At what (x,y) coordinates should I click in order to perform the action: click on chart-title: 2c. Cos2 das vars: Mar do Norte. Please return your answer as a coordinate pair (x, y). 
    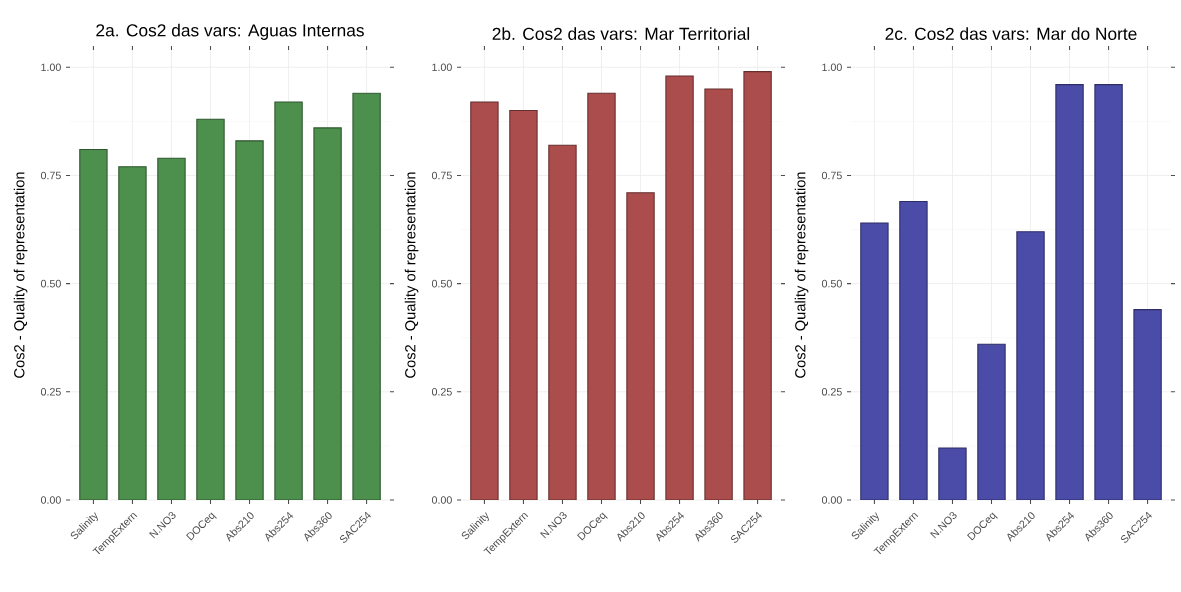
    Looking at the image, I should click on (1011, 33).